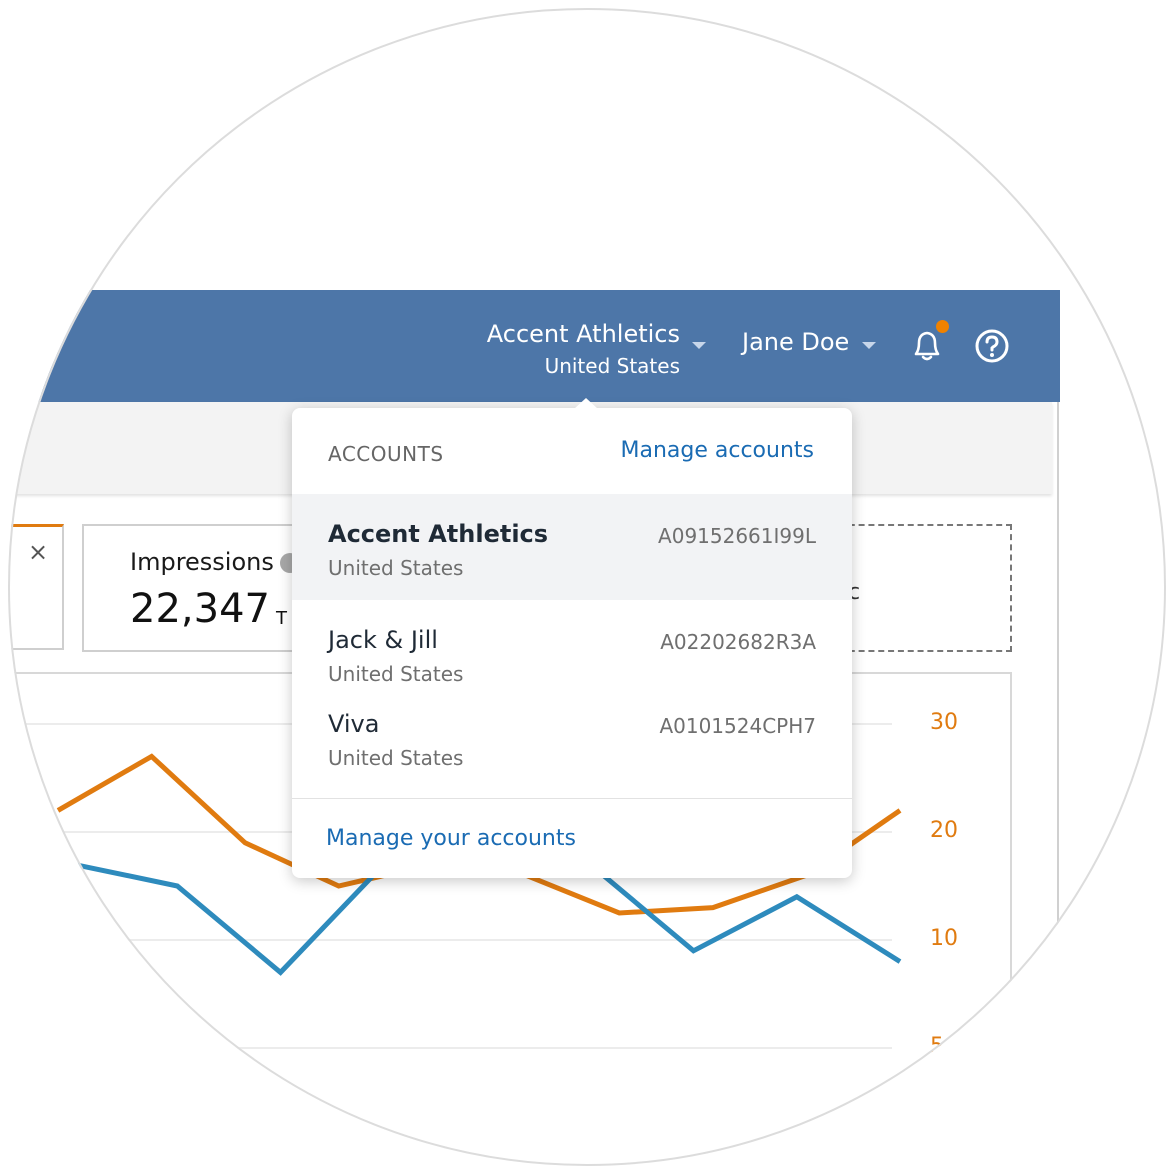 This screenshot has width=1176, height=1176. I want to click on user-name: Jane Doe, so click(796, 342).